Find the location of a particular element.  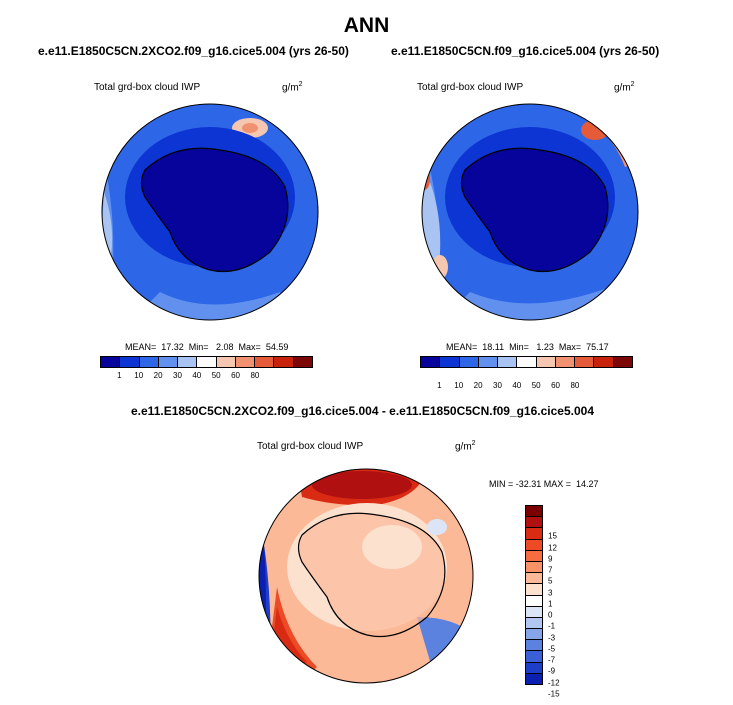

panel3-colorbar-ticks: 15 12 9 7 5 3 1 0 -1 -3 -5 -7 -9 -12 -15 is located at coordinates (563, 615).